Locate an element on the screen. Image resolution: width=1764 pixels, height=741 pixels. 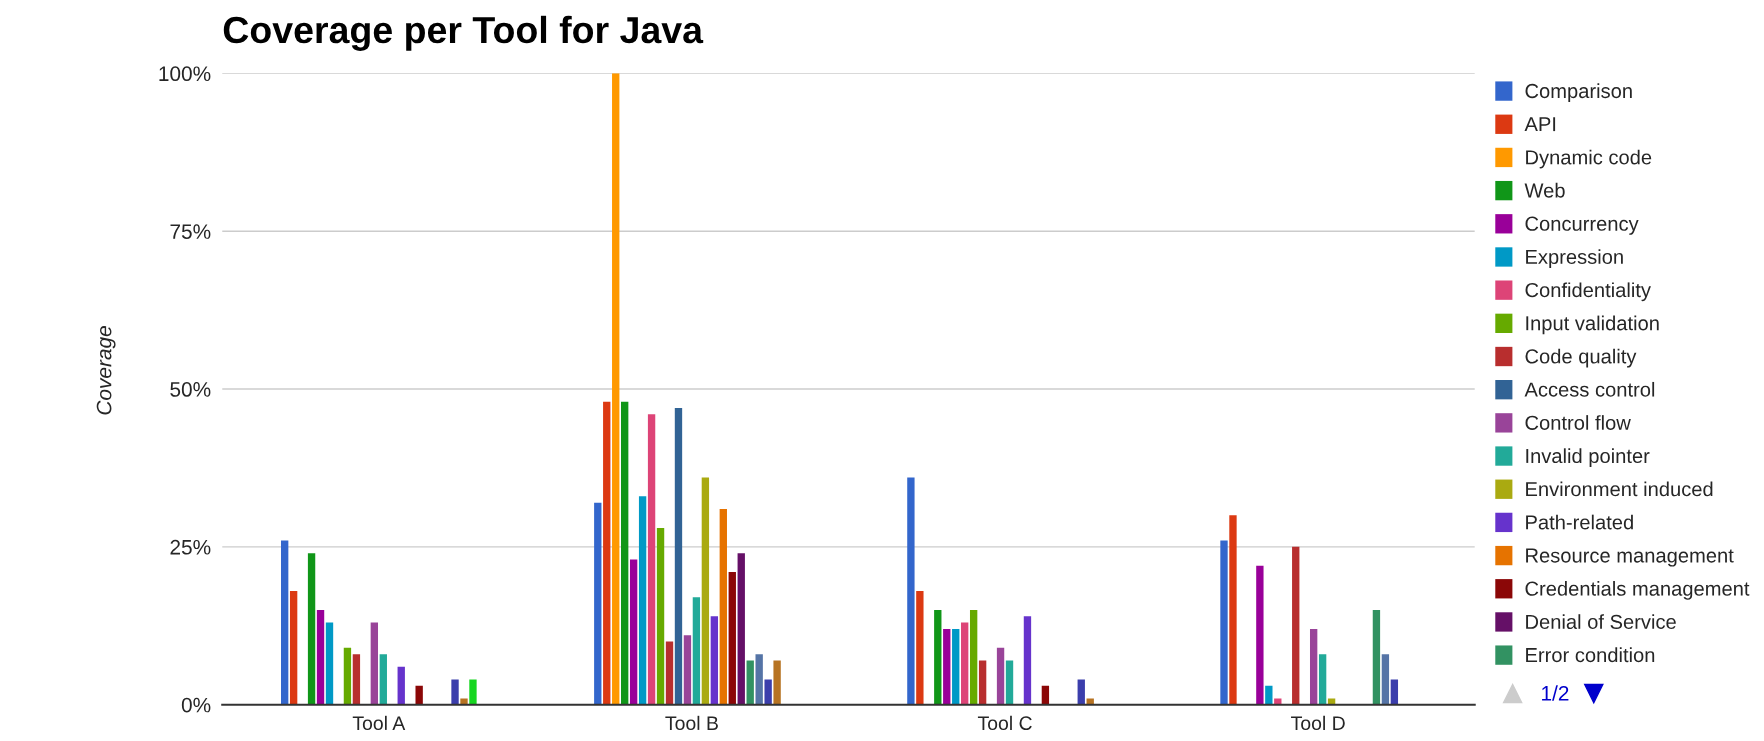
y-tick-label: 25% is located at coordinates (190, 547).